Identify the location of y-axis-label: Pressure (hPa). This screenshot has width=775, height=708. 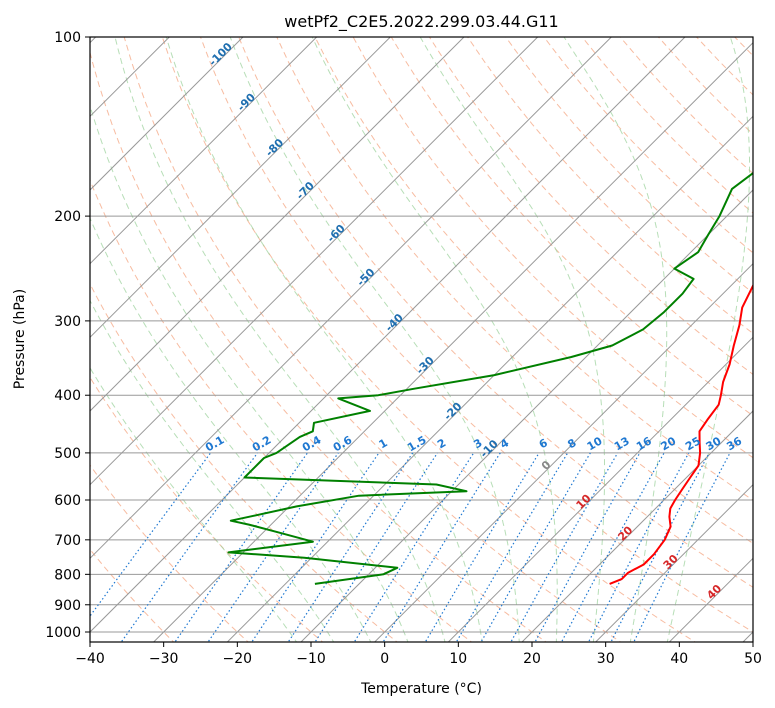
(20, 339).